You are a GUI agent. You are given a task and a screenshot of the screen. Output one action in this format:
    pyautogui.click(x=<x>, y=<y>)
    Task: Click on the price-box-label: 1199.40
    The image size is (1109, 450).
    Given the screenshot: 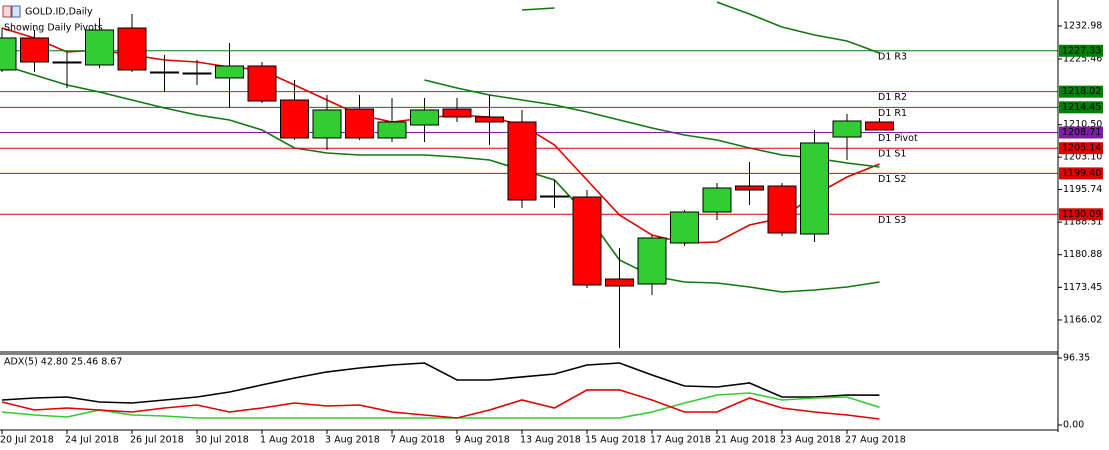 What is the action you would take?
    pyautogui.click(x=1081, y=173)
    